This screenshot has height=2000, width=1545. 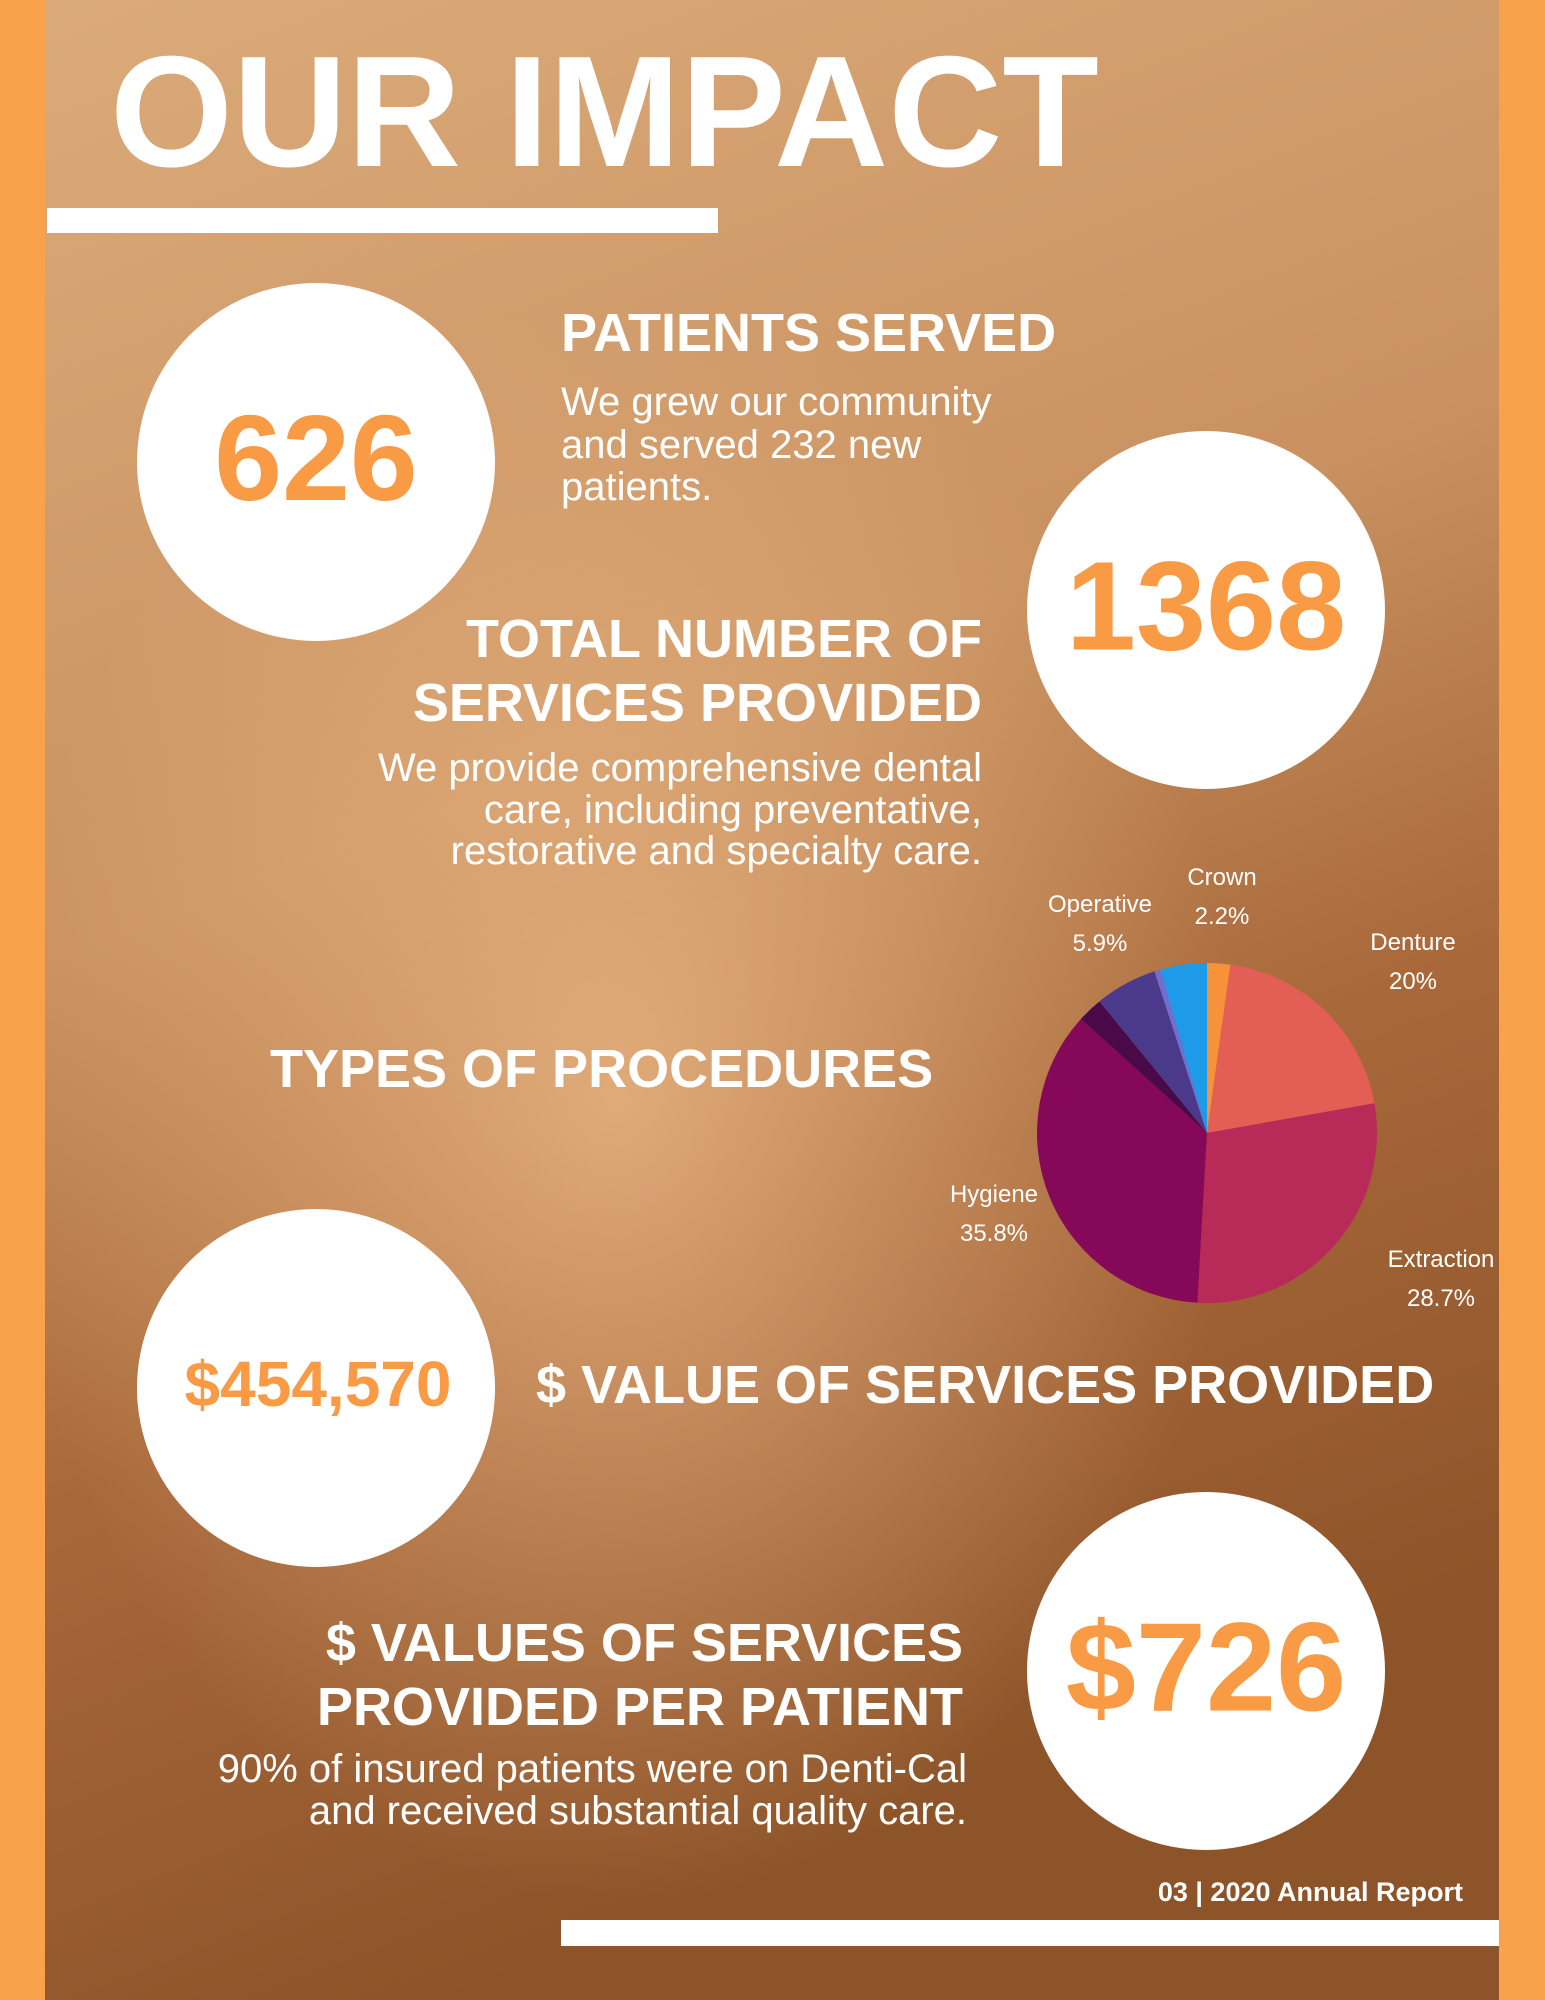 What do you see at coordinates (733, 810) in the screenshot?
I see `stat-description: care, including preventative,` at bounding box center [733, 810].